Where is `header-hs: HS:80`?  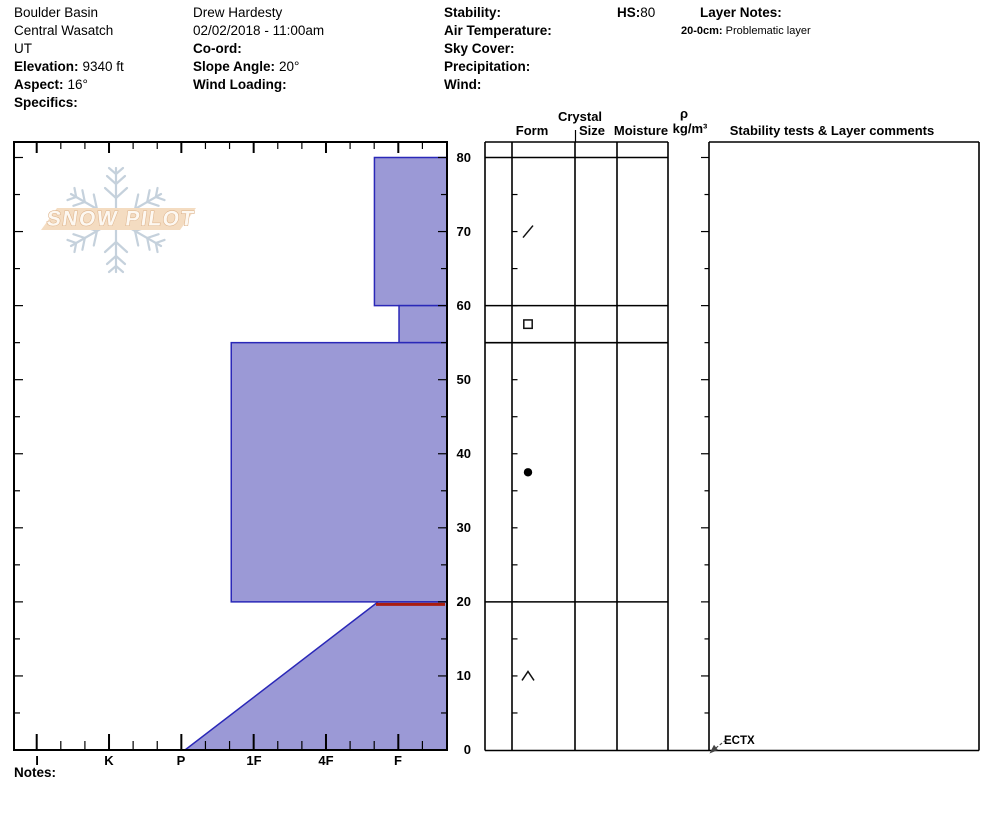 header-hs: HS:80 is located at coordinates (636, 13).